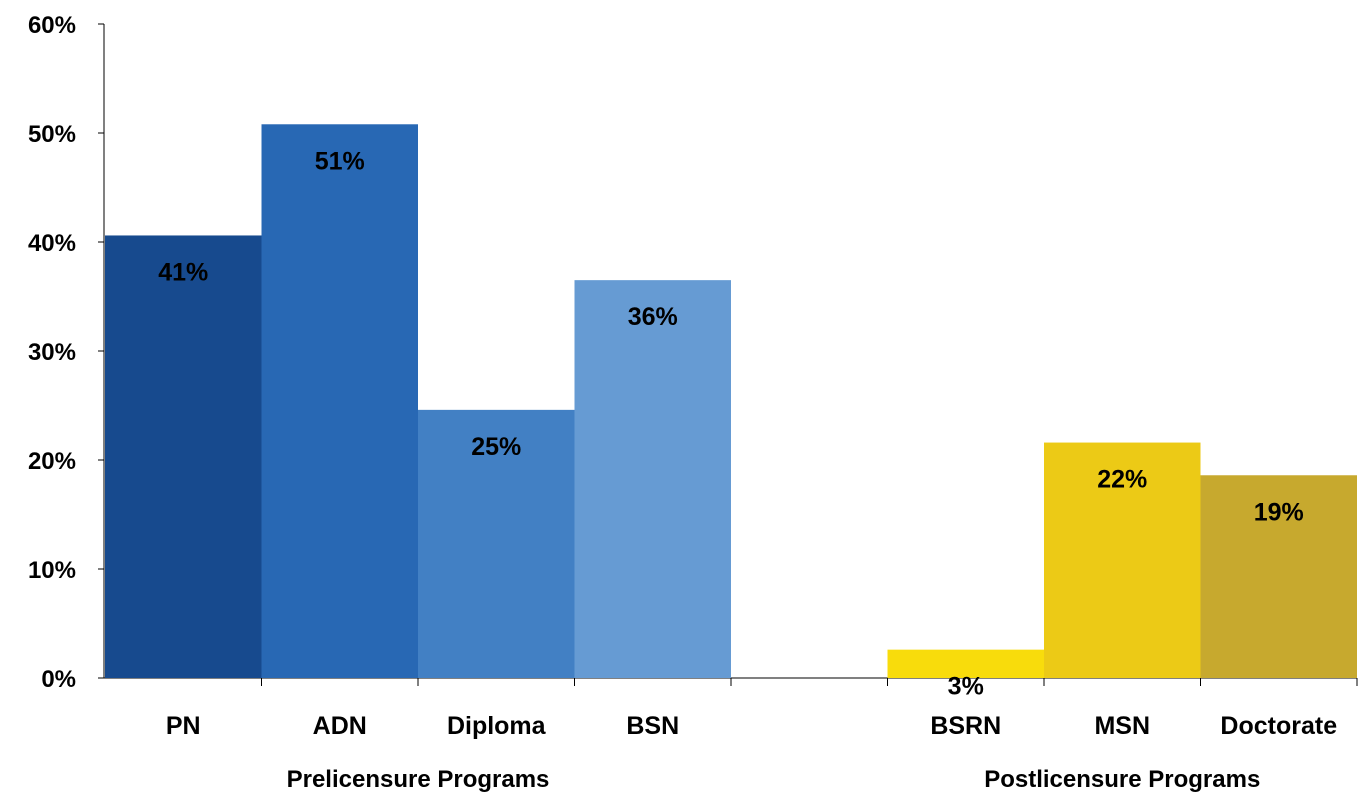 The width and height of the screenshot is (1361, 799). Describe the element at coordinates (966, 687) in the screenshot. I see `data-label-bsrn: 3%` at that location.